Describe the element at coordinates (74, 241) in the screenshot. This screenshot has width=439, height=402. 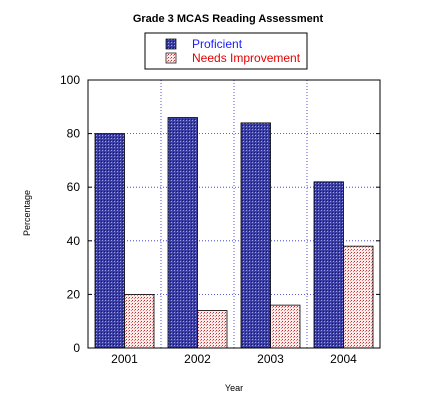
I see `y-tick-label: 40` at that location.